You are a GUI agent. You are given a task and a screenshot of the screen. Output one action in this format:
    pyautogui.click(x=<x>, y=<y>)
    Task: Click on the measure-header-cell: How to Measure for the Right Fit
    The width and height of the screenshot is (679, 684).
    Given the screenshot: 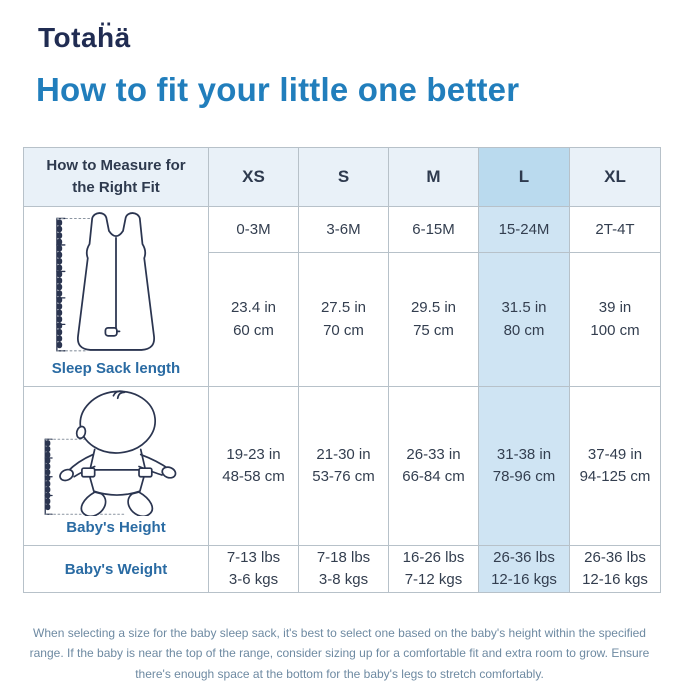 What is the action you would take?
    pyautogui.click(x=116, y=177)
    